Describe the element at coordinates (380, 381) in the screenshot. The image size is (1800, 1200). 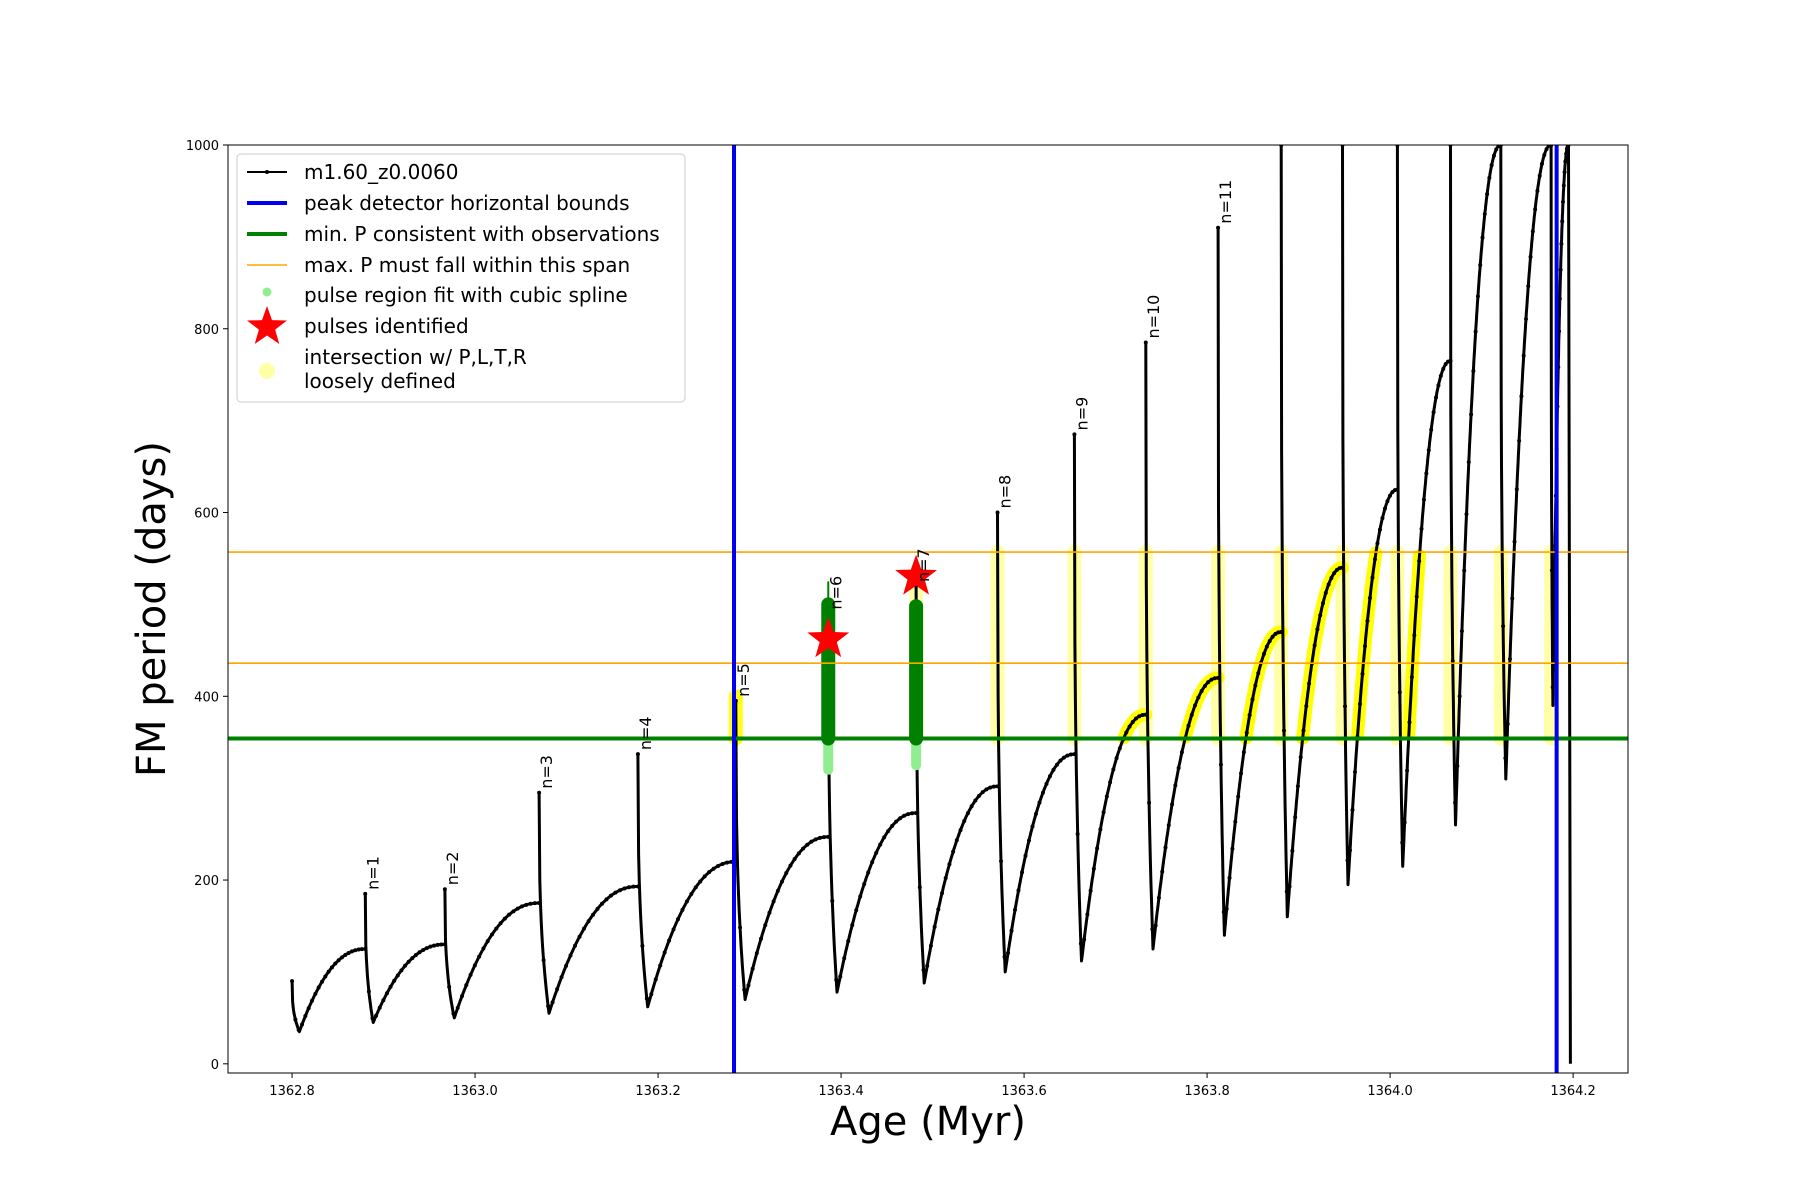
I see `legend-label: loosely defined` at that location.